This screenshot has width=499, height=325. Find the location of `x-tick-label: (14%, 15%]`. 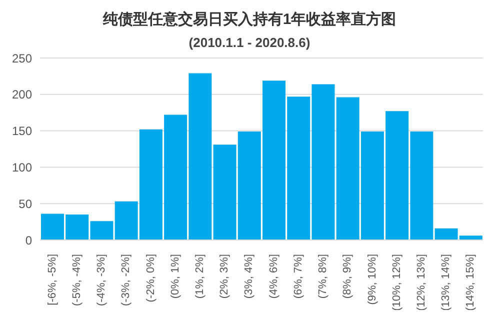

x-tick-label: (14%, 15%] is located at coordinates (470, 282).